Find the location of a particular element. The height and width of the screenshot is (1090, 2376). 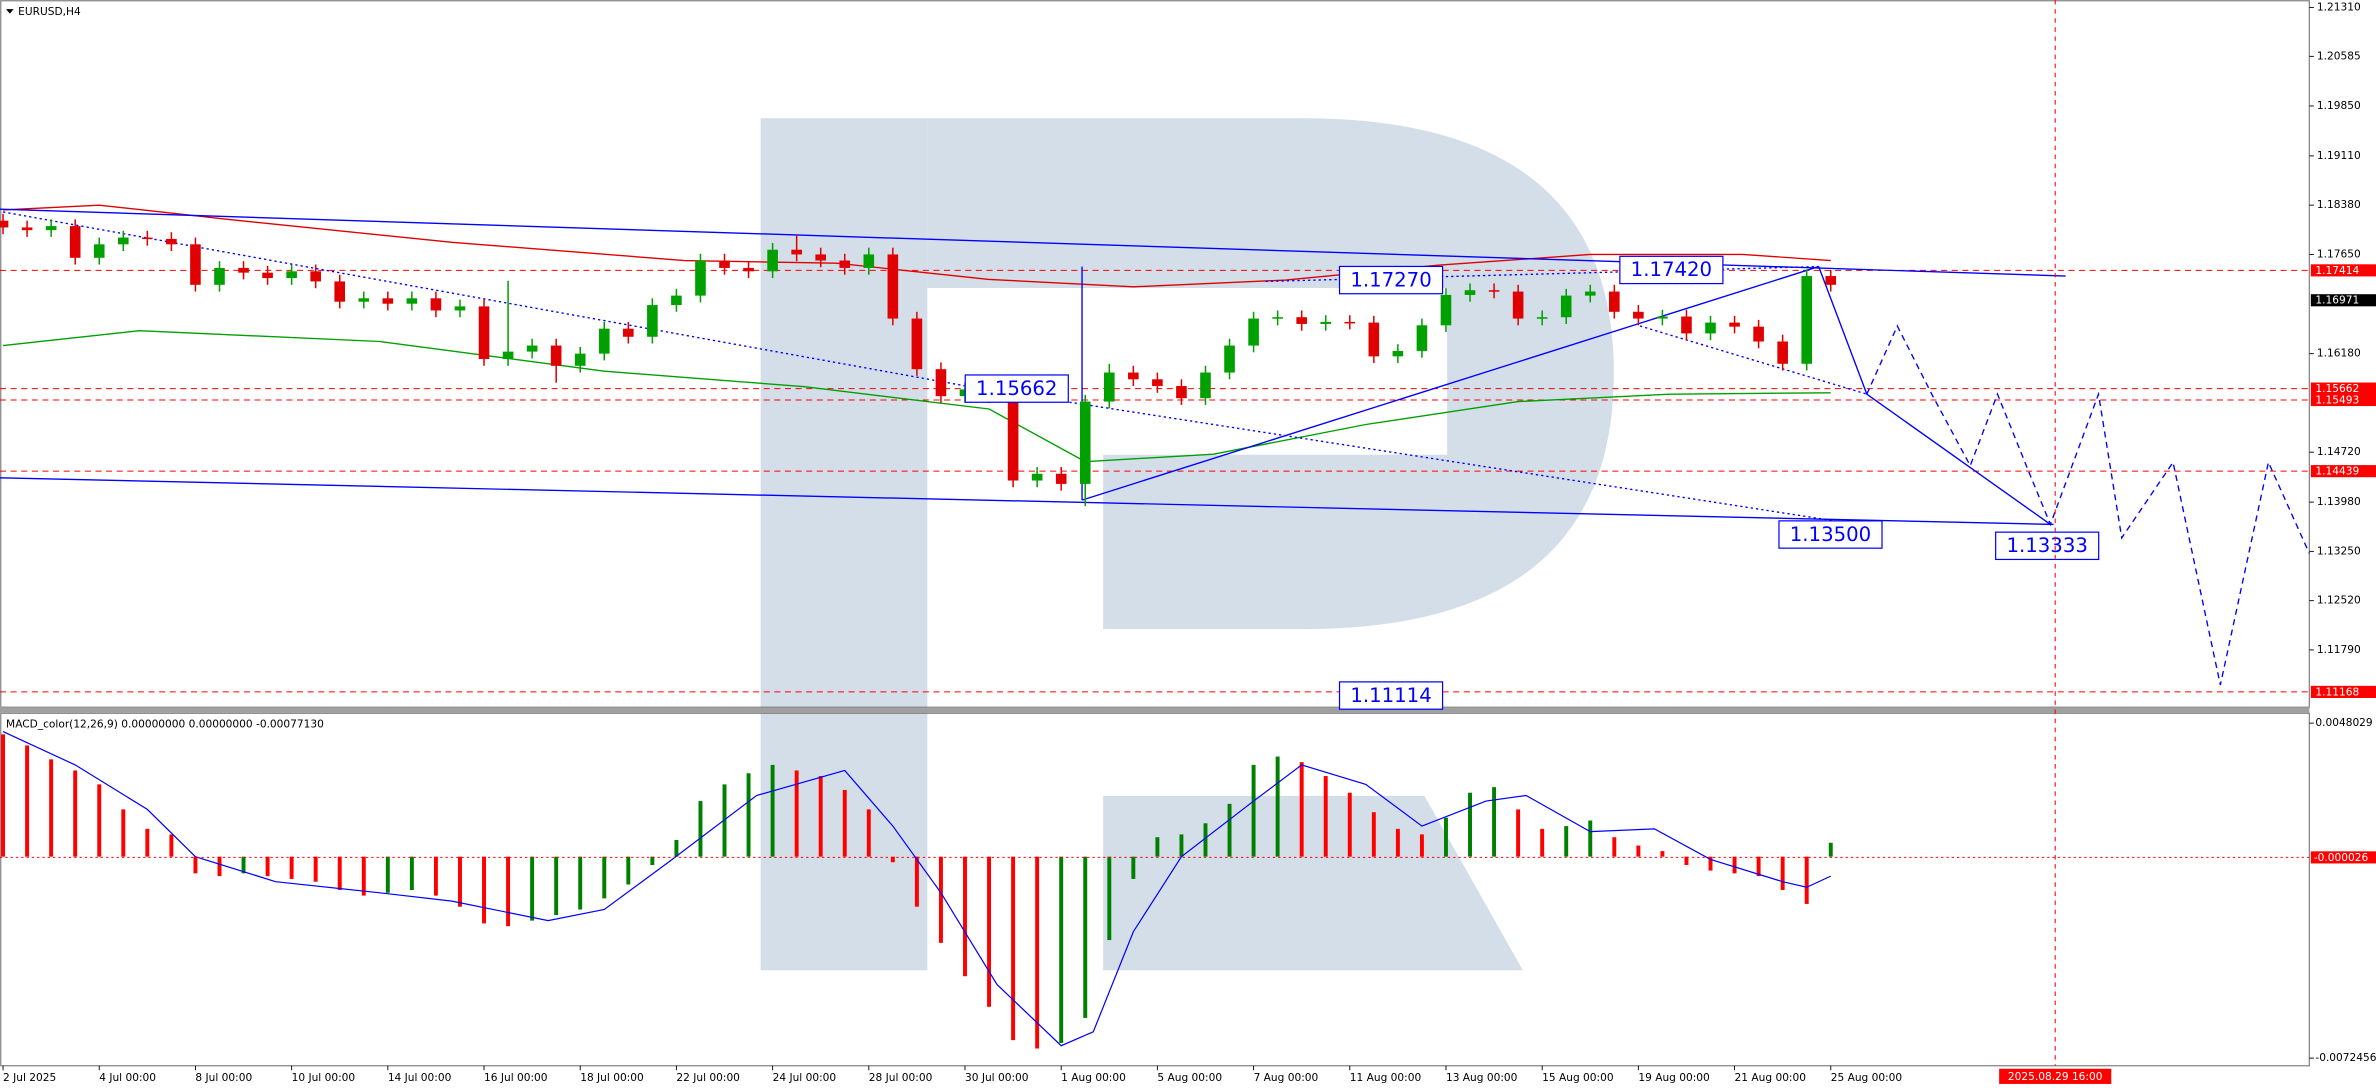

x-tick-label: 13 Aug 00:00 is located at coordinates (1482, 1078).